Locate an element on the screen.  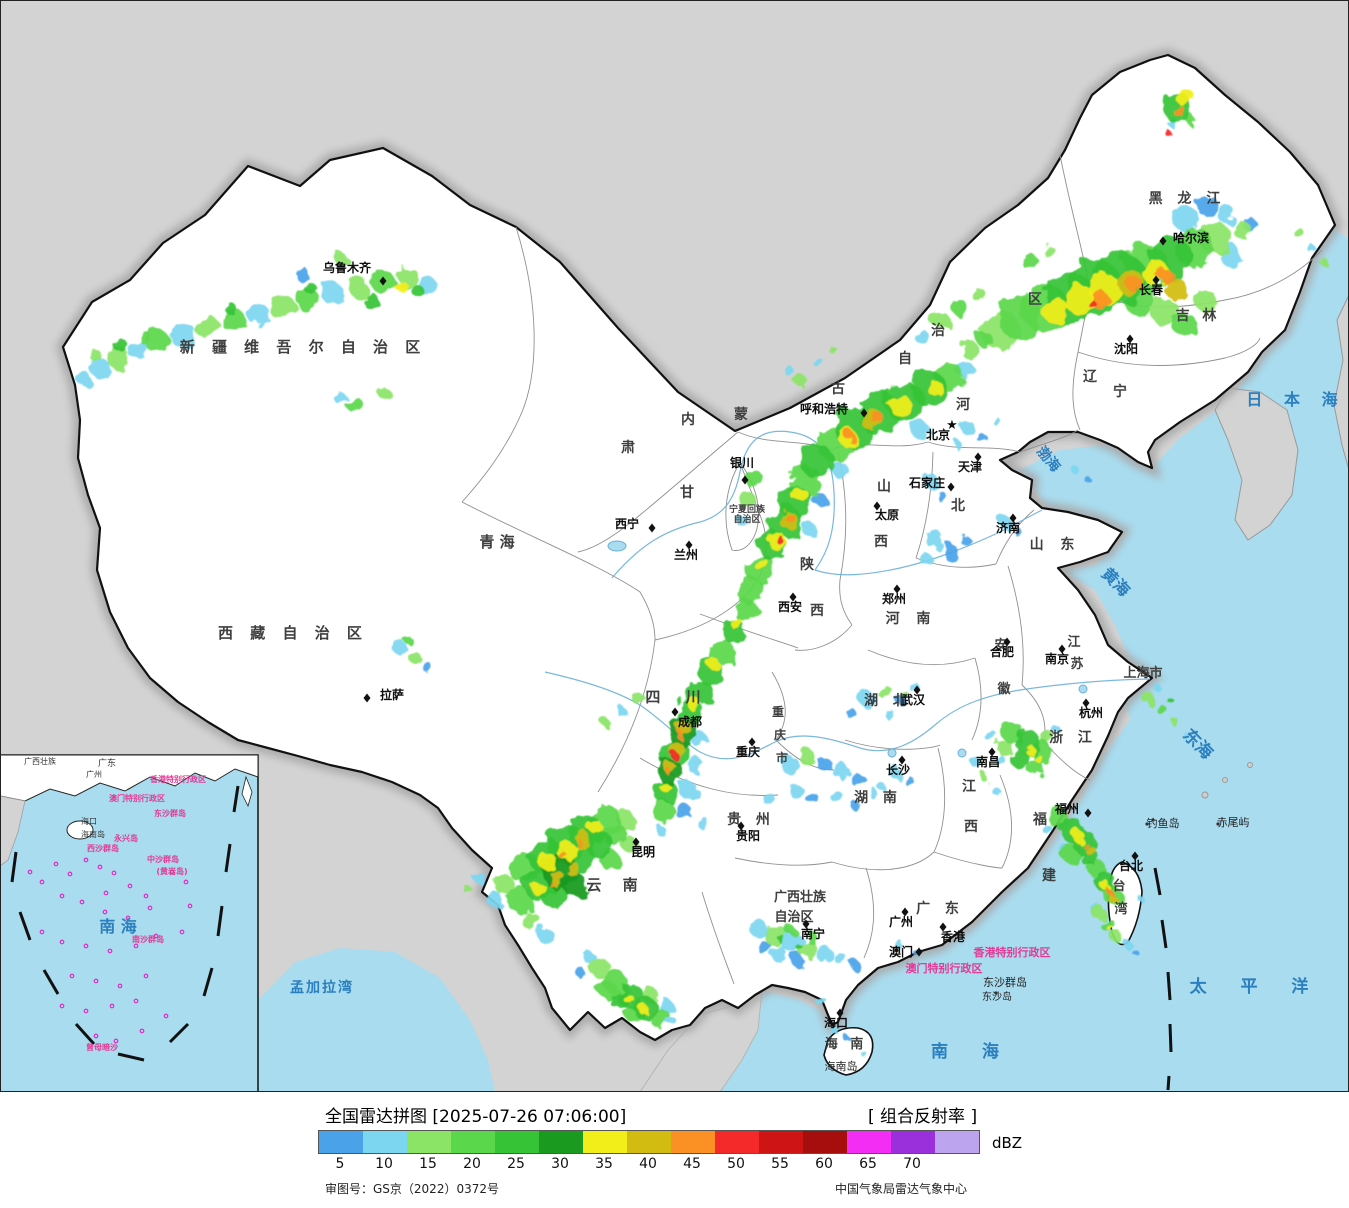
province-label: 西 藏 自 治 区 is located at coordinates (293, 633).